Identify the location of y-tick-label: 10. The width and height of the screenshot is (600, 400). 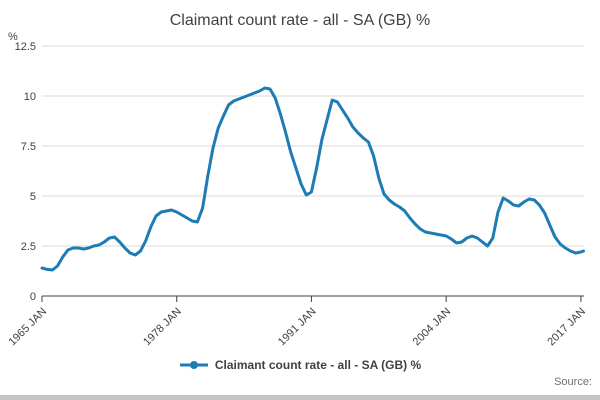
(30, 97).